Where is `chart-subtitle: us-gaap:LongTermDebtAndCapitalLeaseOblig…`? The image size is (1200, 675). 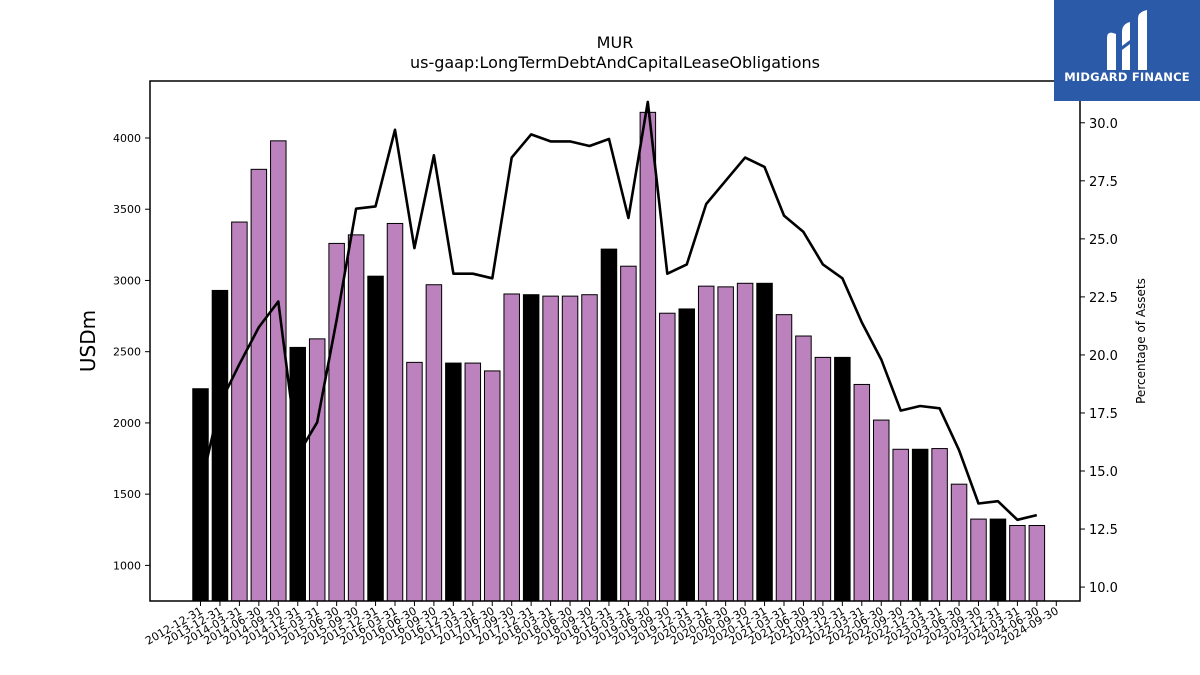
chart-subtitle: us-gaap:LongTermDebtAndCapitalLeaseOblig… is located at coordinates (615, 62).